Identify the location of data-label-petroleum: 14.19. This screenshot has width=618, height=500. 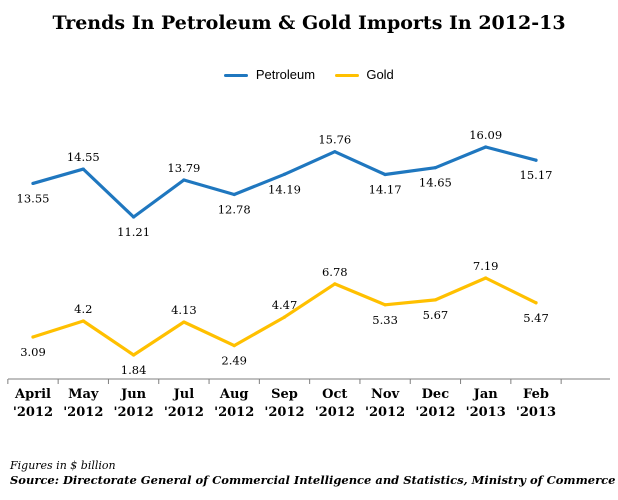
(284, 189).